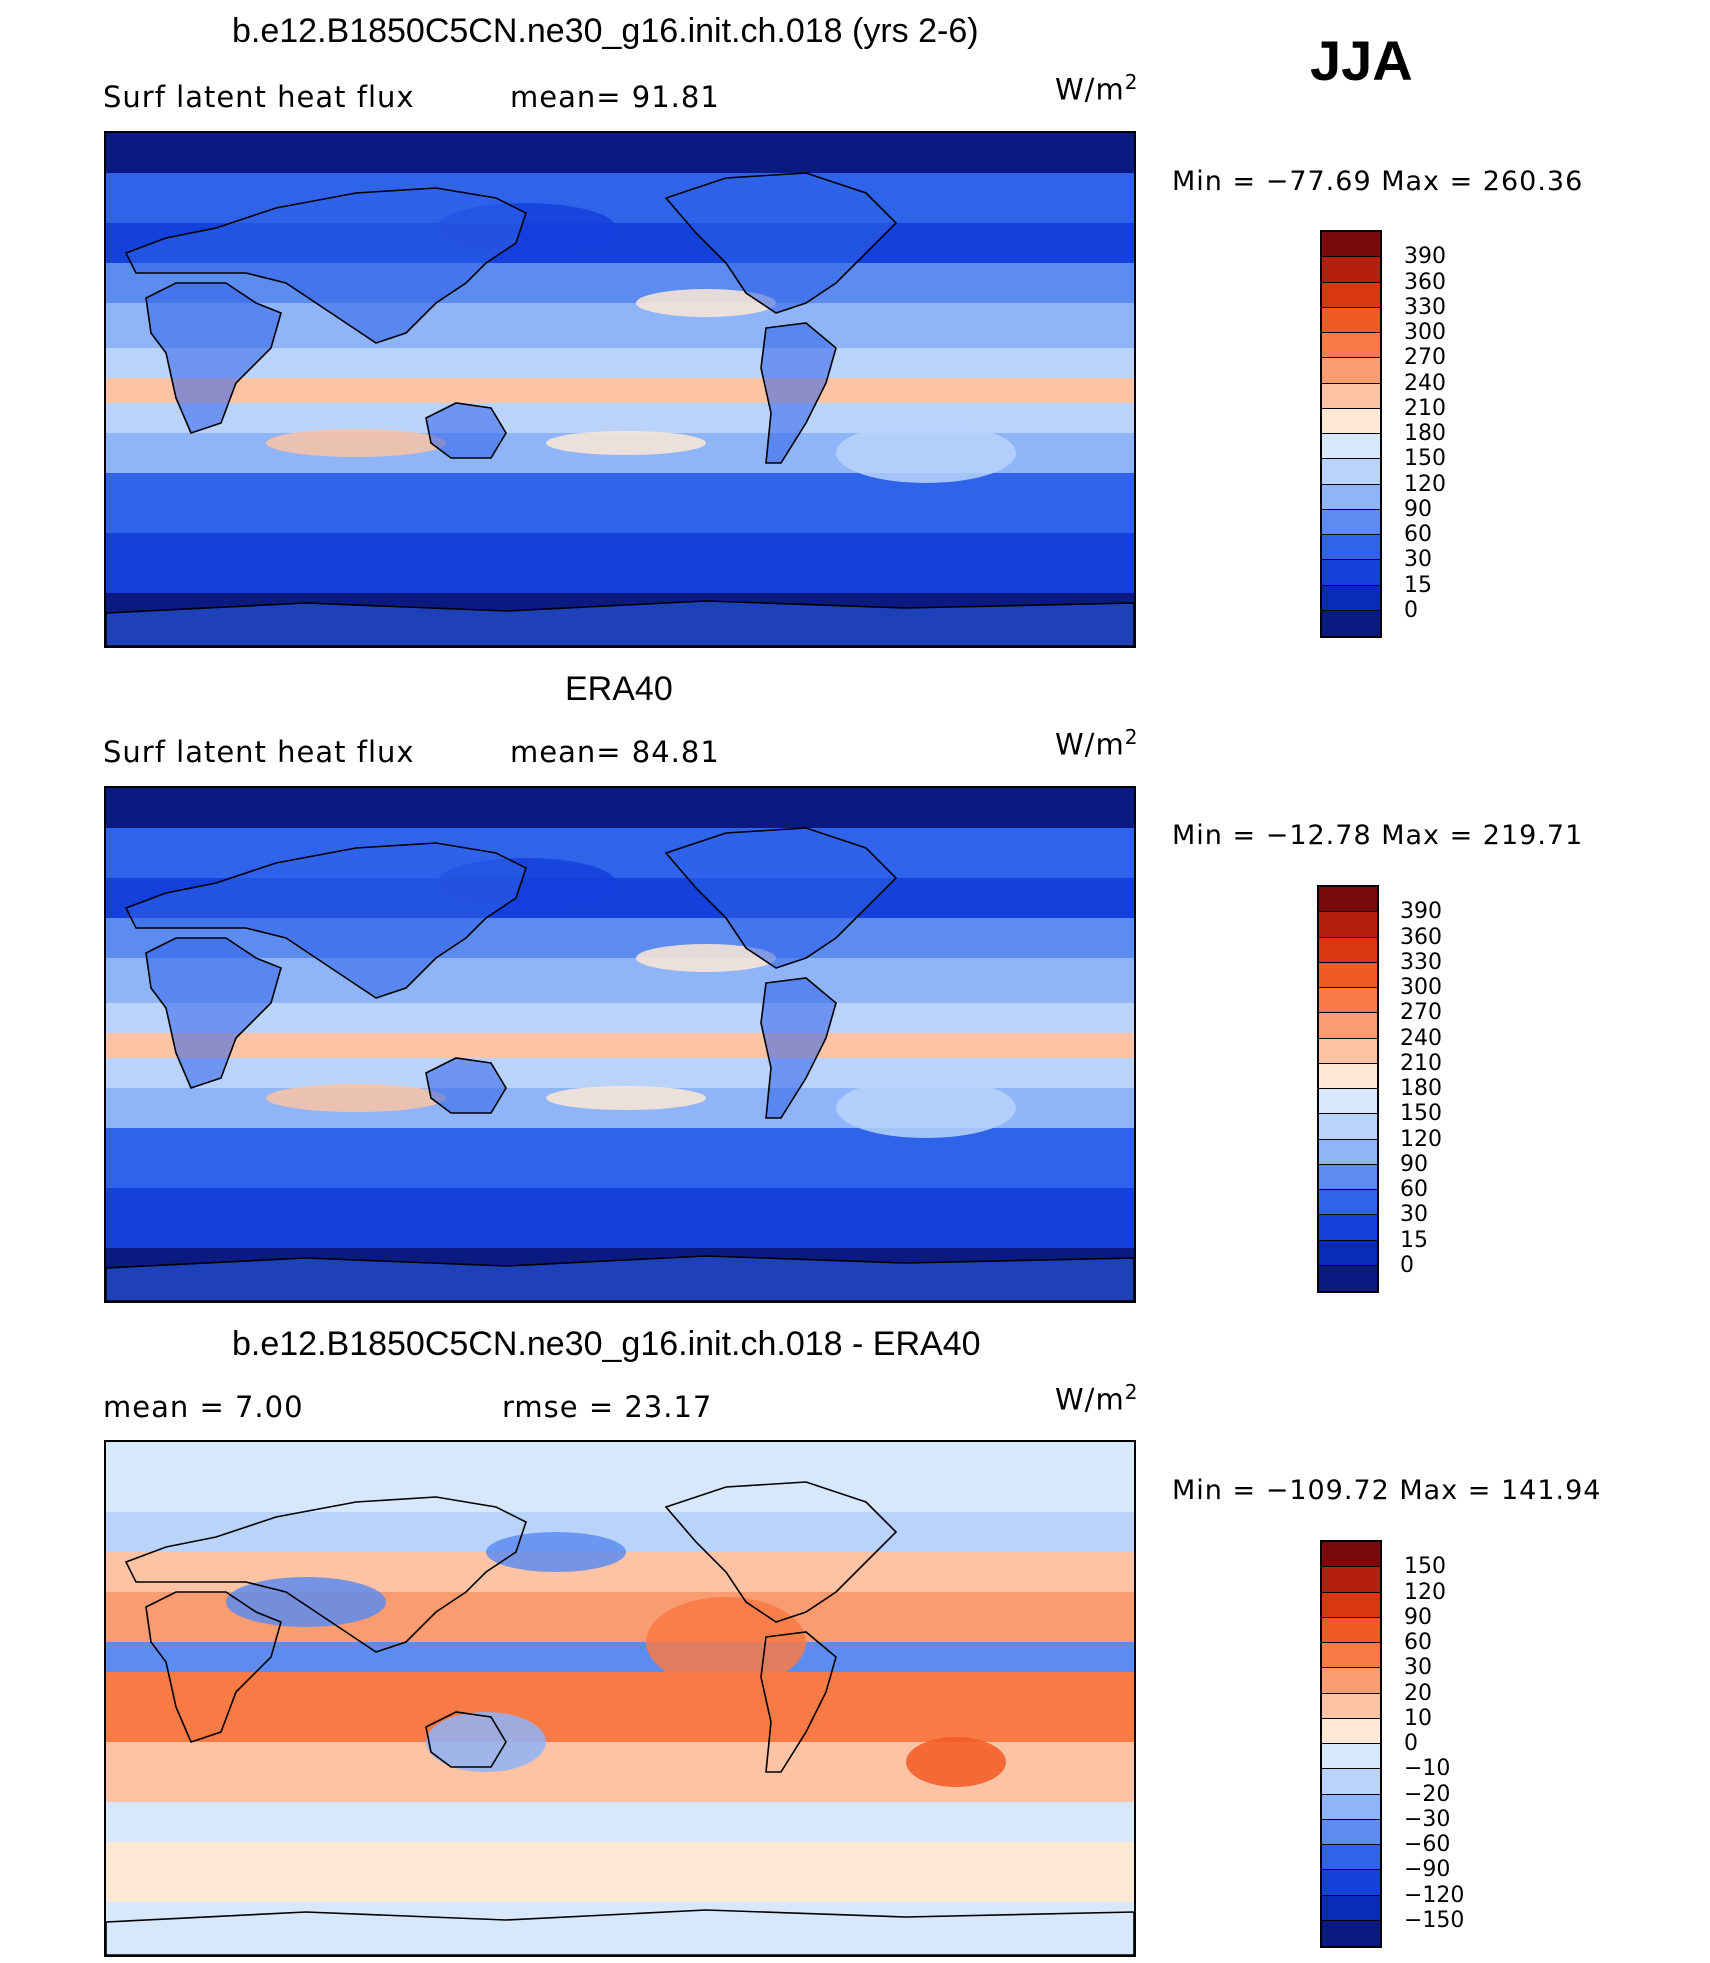 The width and height of the screenshot is (1710, 1963). What do you see at coordinates (615, 752) in the screenshot?
I see `panel2-mean-label: mean= 84.81` at bounding box center [615, 752].